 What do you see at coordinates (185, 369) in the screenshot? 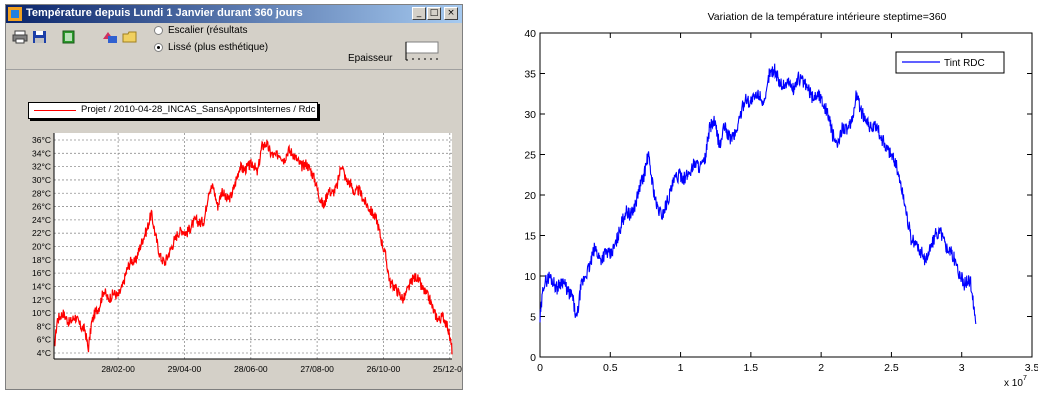
I see `left-x-tick-label: 29/04-00` at bounding box center [185, 369].